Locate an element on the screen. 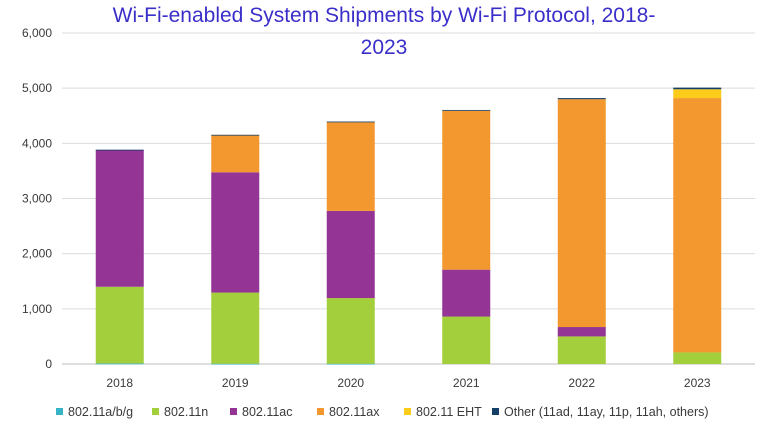 The width and height of the screenshot is (768, 440). legend-label: 802.11n is located at coordinates (186, 412).